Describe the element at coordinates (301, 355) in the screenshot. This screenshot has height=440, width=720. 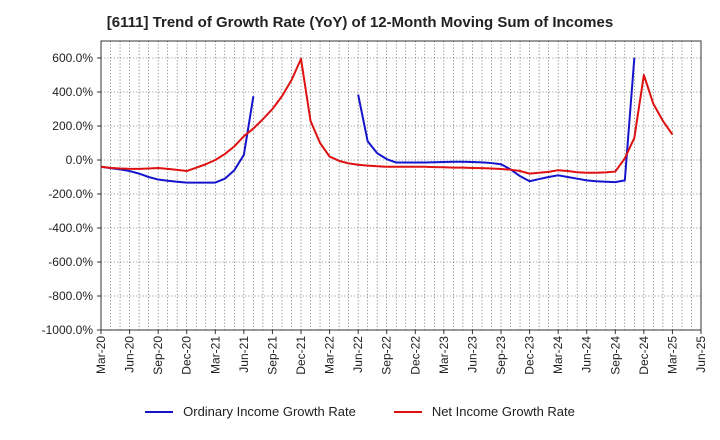
I see `x-tick-label: Dec-21` at that location.